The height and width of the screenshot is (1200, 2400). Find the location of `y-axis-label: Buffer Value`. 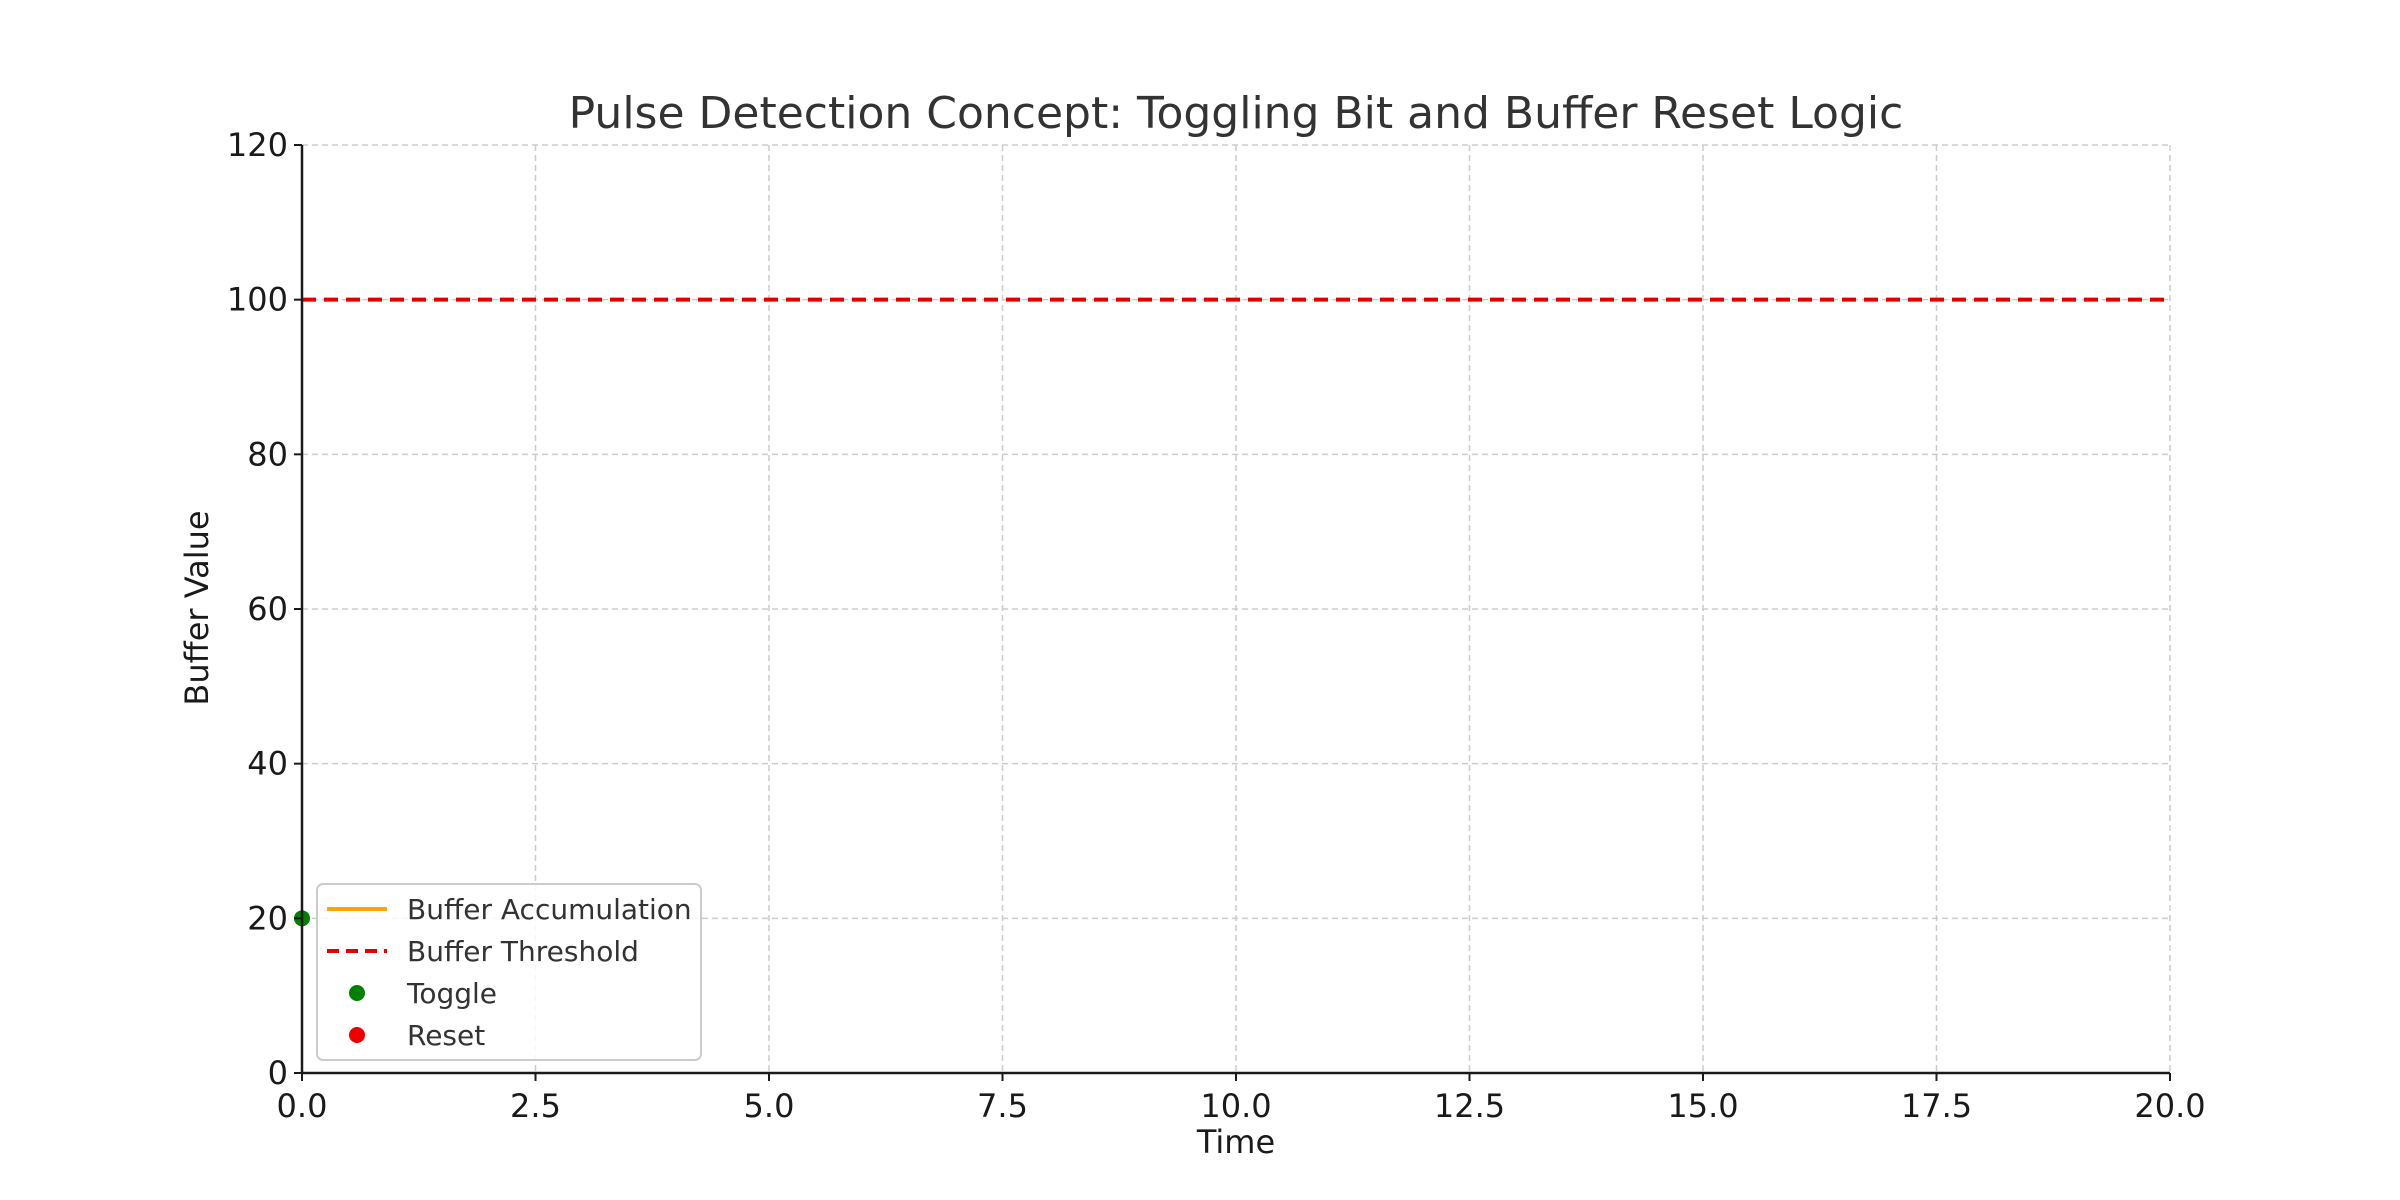

y-axis-label: Buffer Value is located at coordinates (197, 607).